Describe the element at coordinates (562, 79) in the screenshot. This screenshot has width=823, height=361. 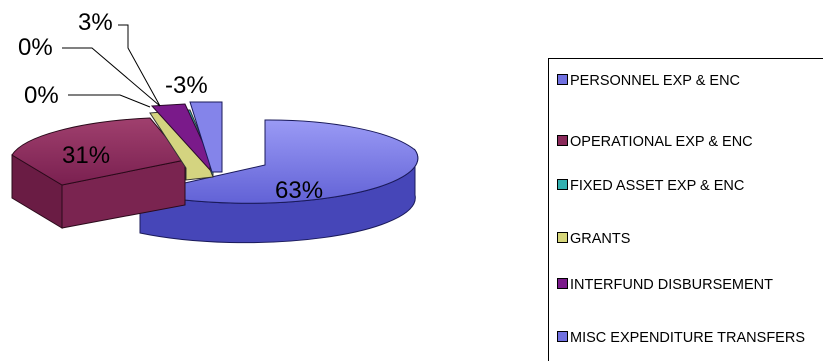
I see `legend-swatch-personnel` at that location.